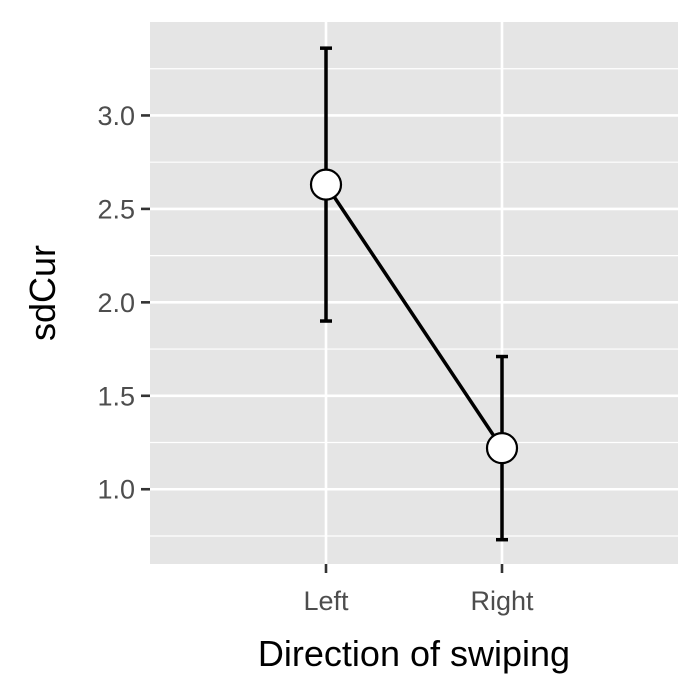 The height and width of the screenshot is (700, 700). What do you see at coordinates (42, 293) in the screenshot?
I see `y-axis-title: sdCur` at bounding box center [42, 293].